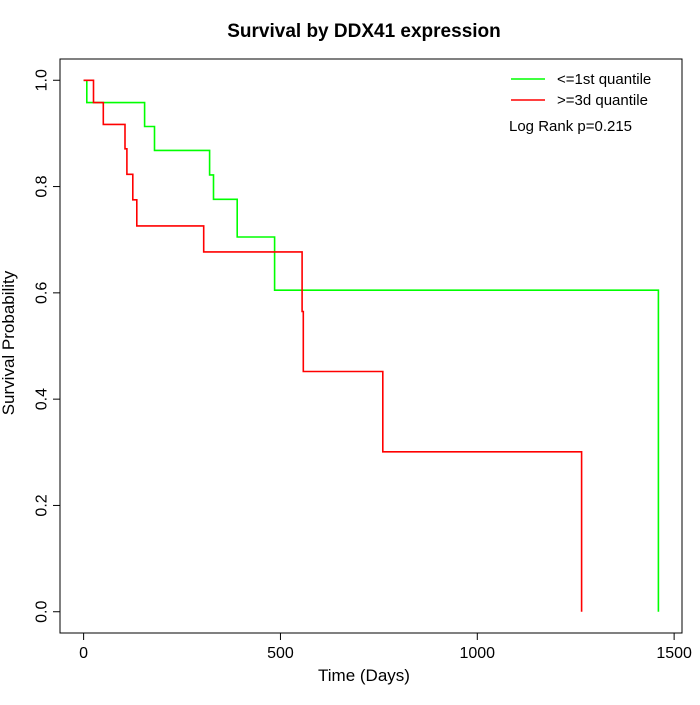 Image resolution: width=700 pixels, height=705 pixels. I want to click on y-tick-label: 1.0, so click(42, 80).